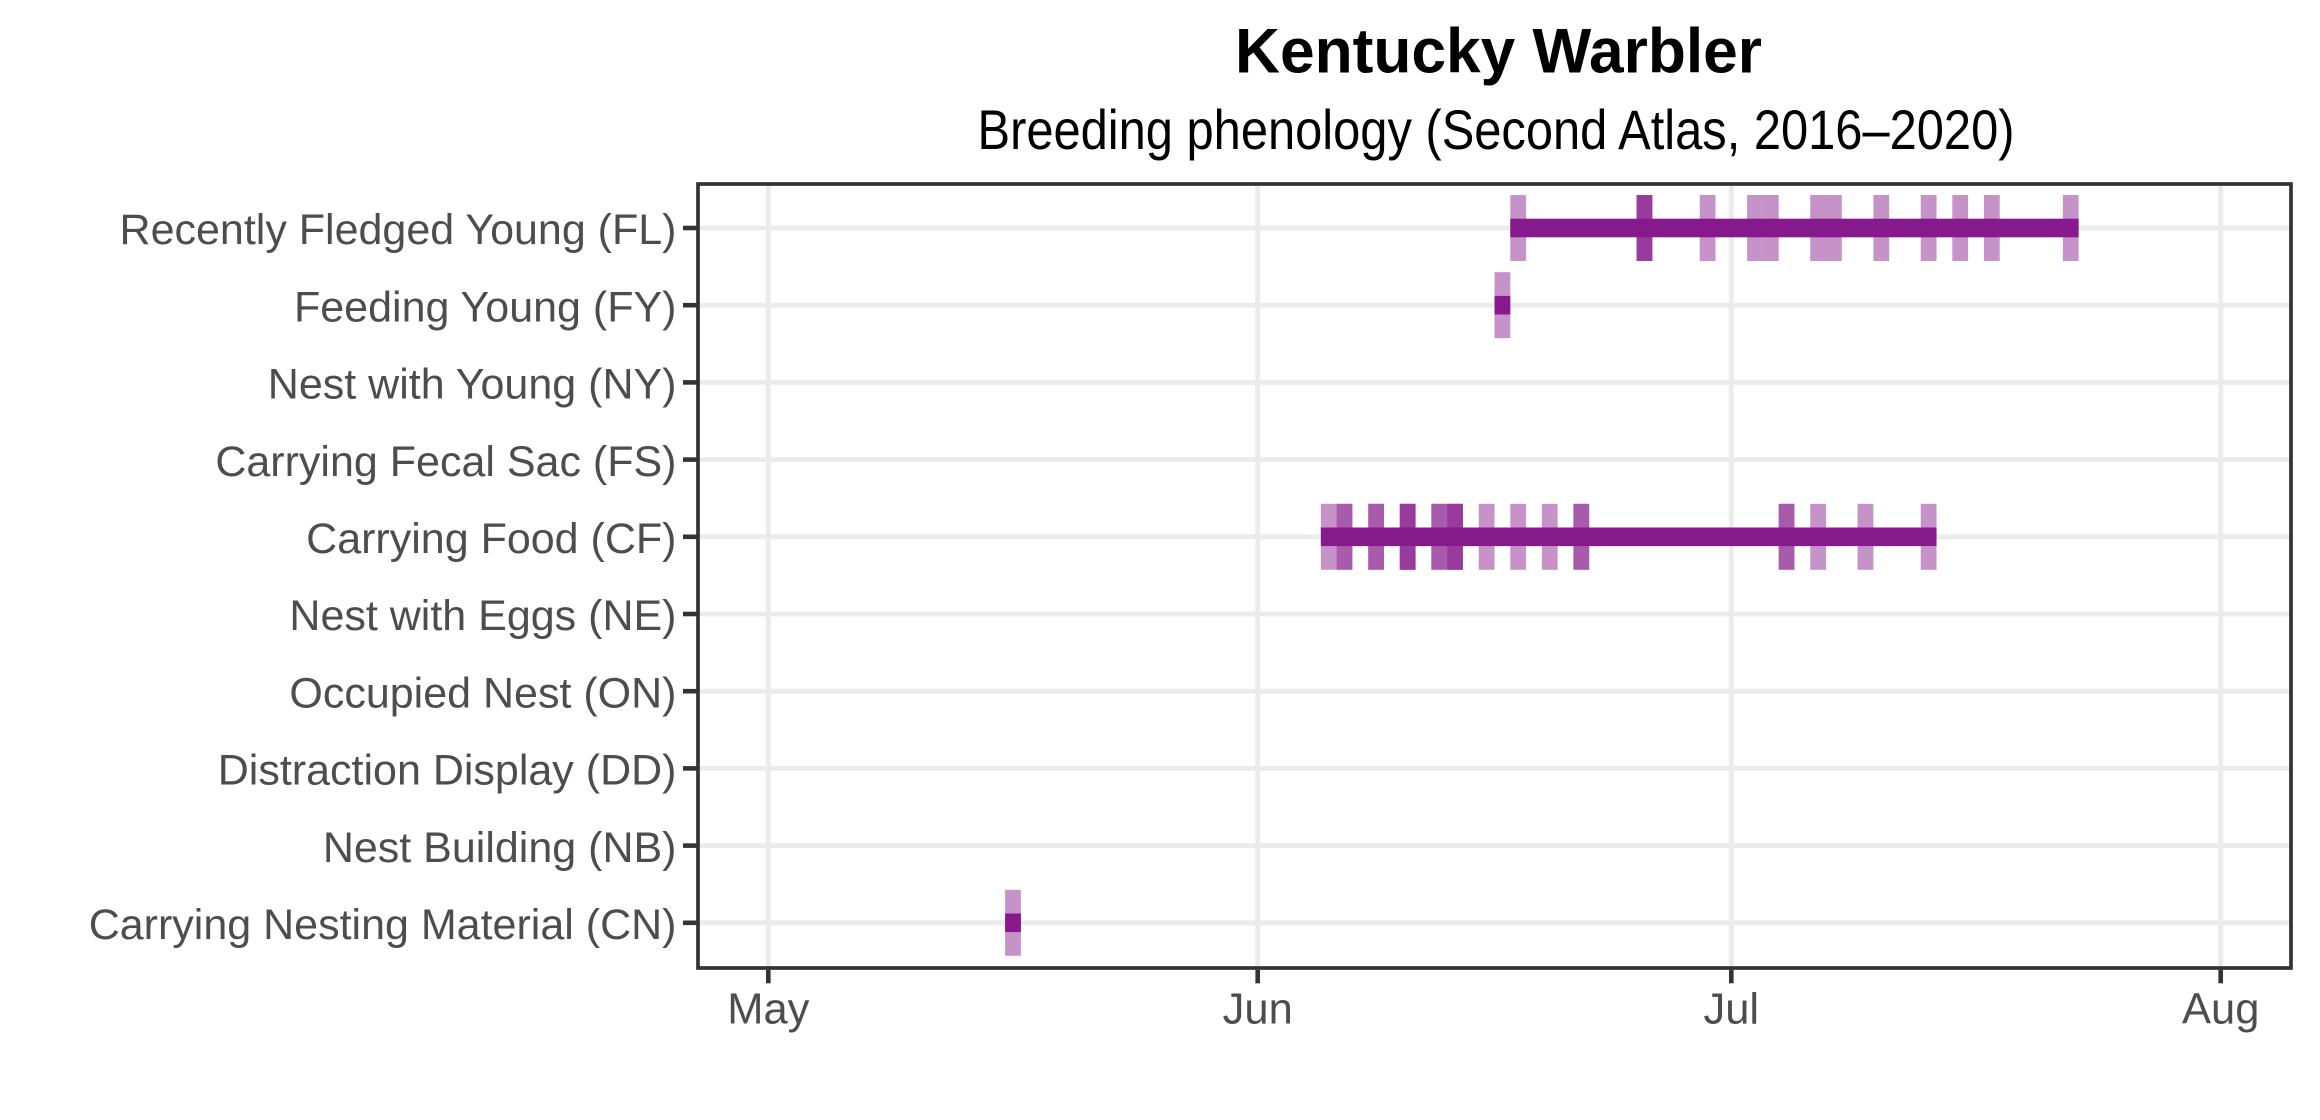 The width and height of the screenshot is (2320, 1120). Describe the element at coordinates (383, 925) in the screenshot. I see `svg-text: Carrying Nesting Material (CN)` at that location.